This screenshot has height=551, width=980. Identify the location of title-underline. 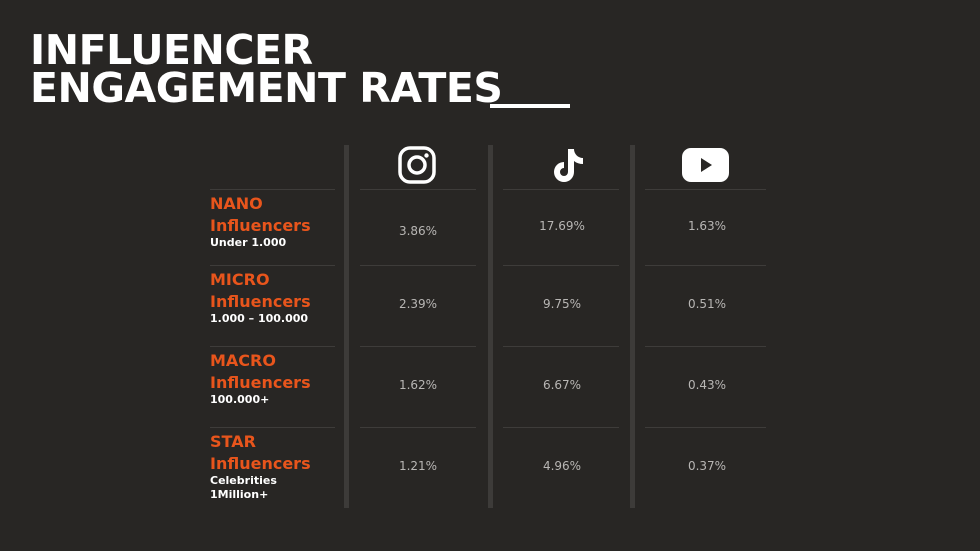
(530, 106).